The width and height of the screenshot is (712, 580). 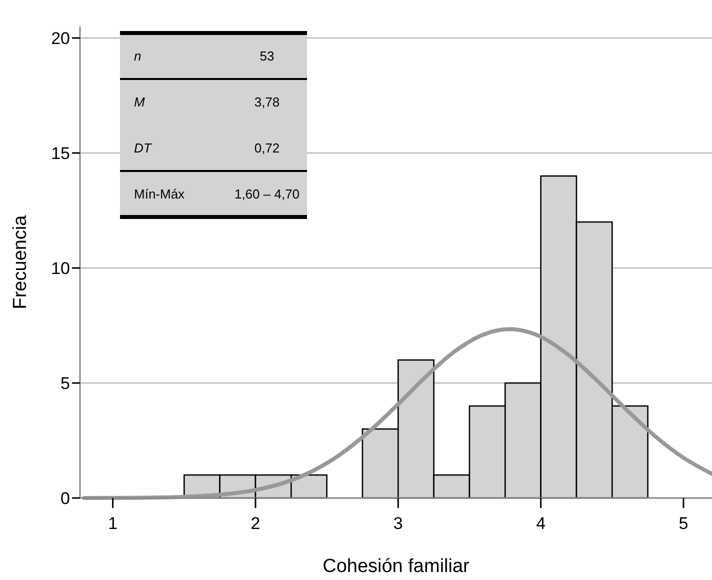 What do you see at coordinates (60, 153) in the screenshot?
I see `y-tick-label: 15` at bounding box center [60, 153].